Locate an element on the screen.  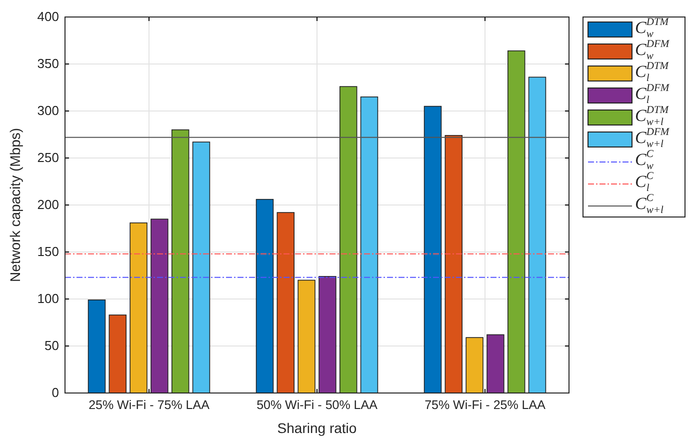
y-tick-label: 150 is located at coordinates (48, 252).